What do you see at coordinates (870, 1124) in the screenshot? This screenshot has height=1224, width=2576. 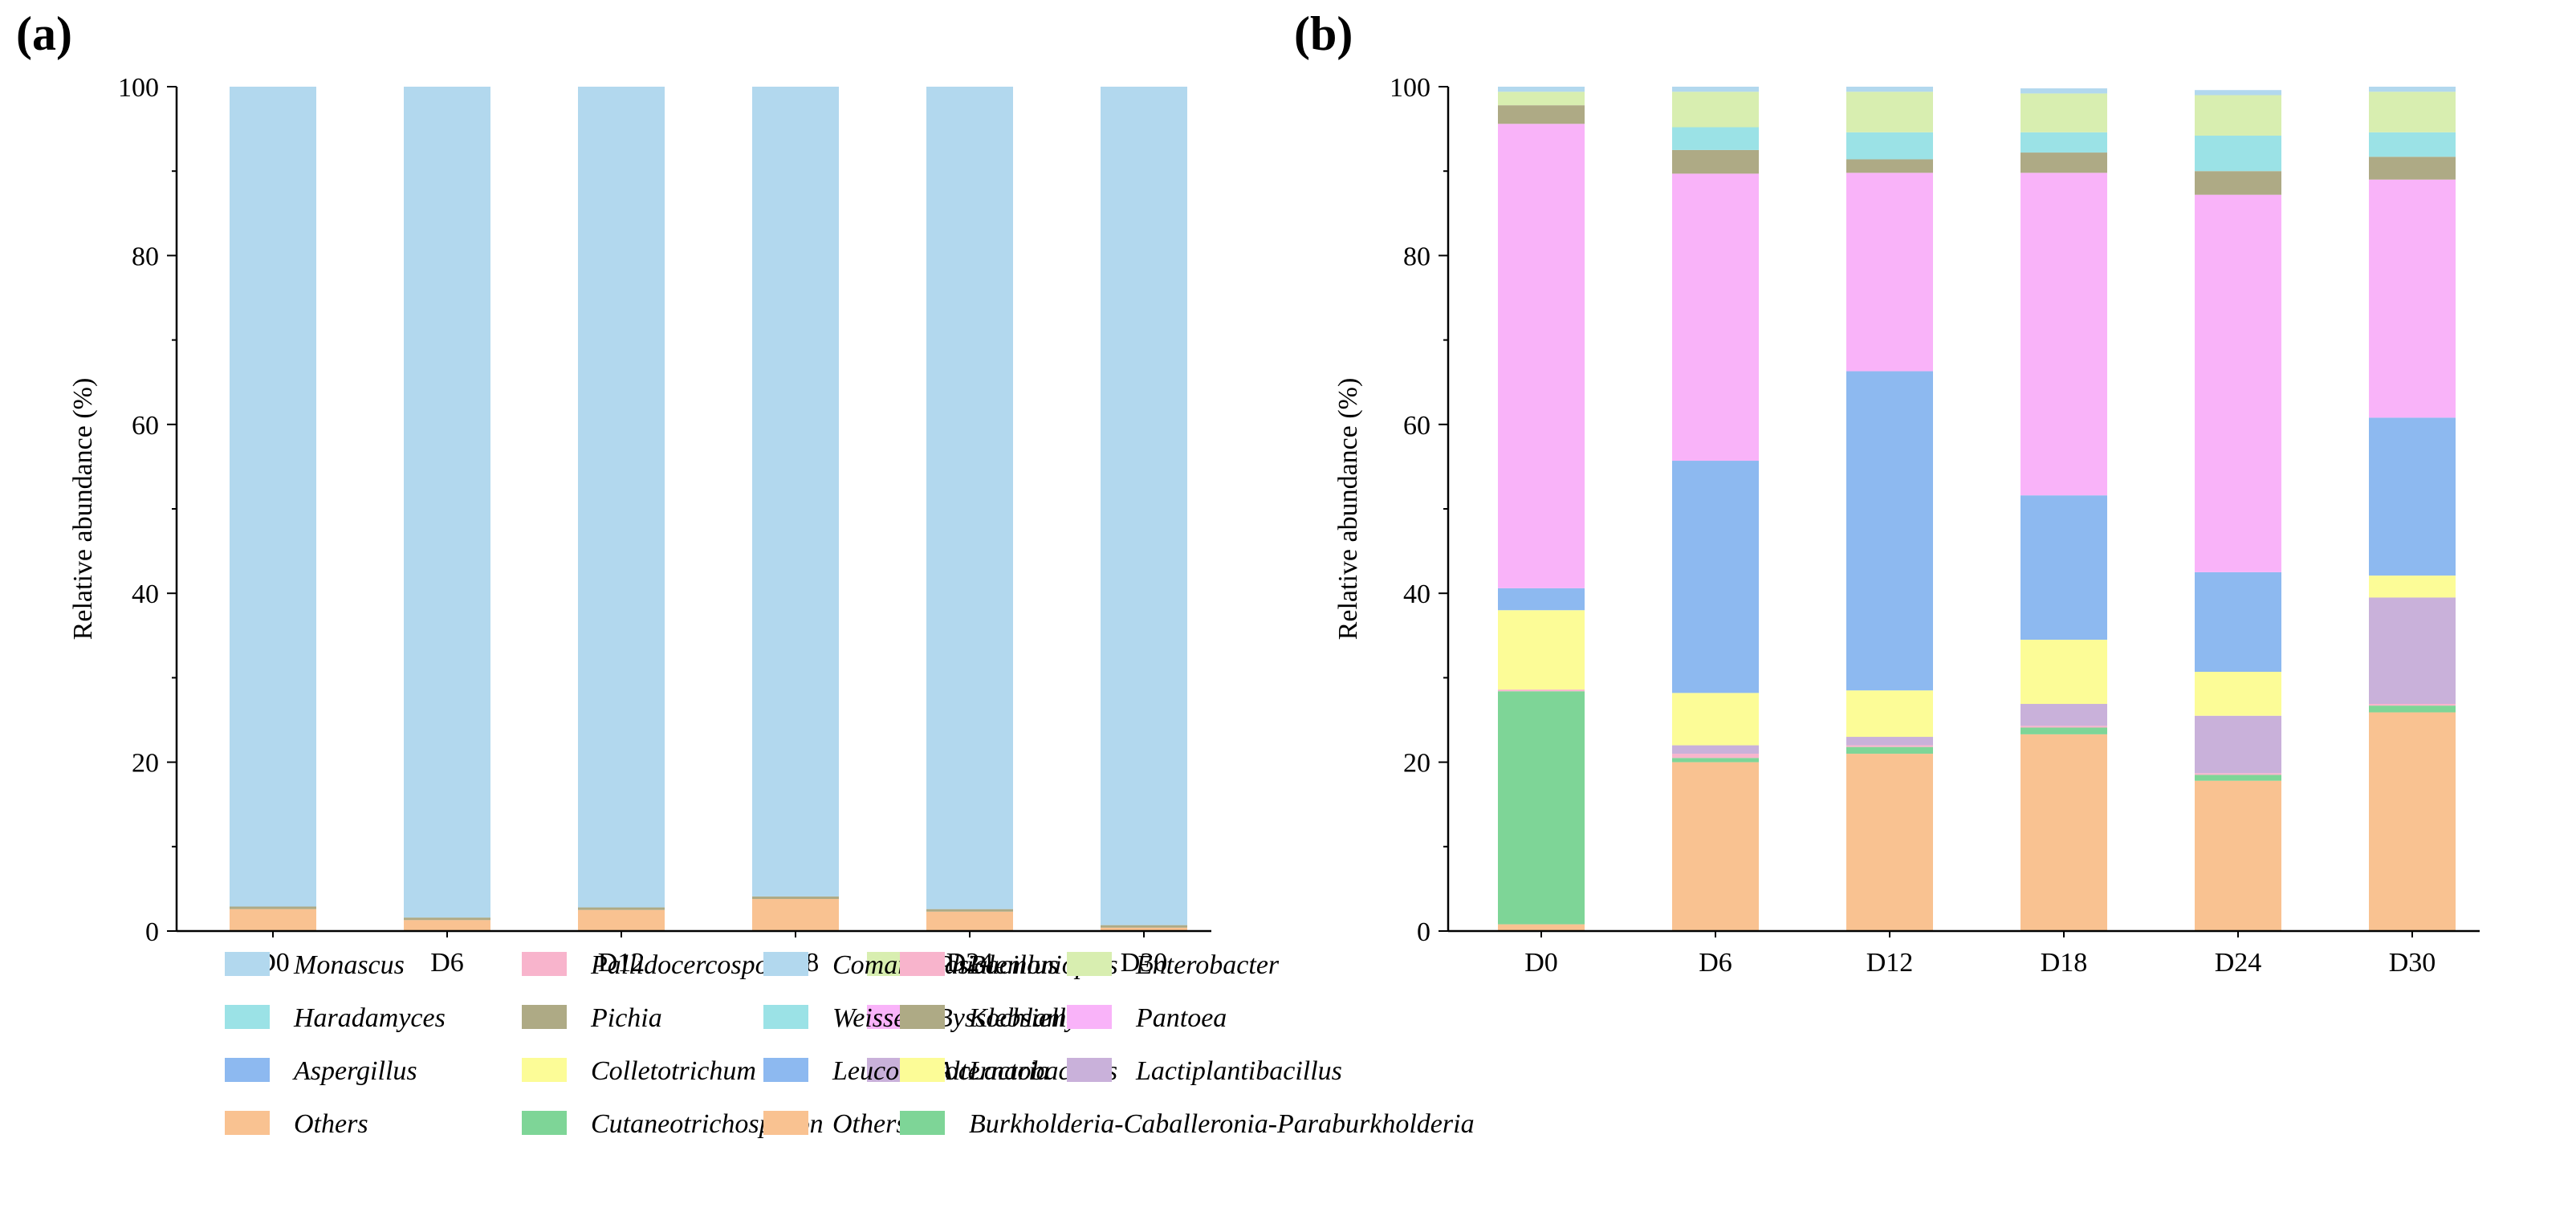 I see `legend-label: Others` at bounding box center [870, 1124].